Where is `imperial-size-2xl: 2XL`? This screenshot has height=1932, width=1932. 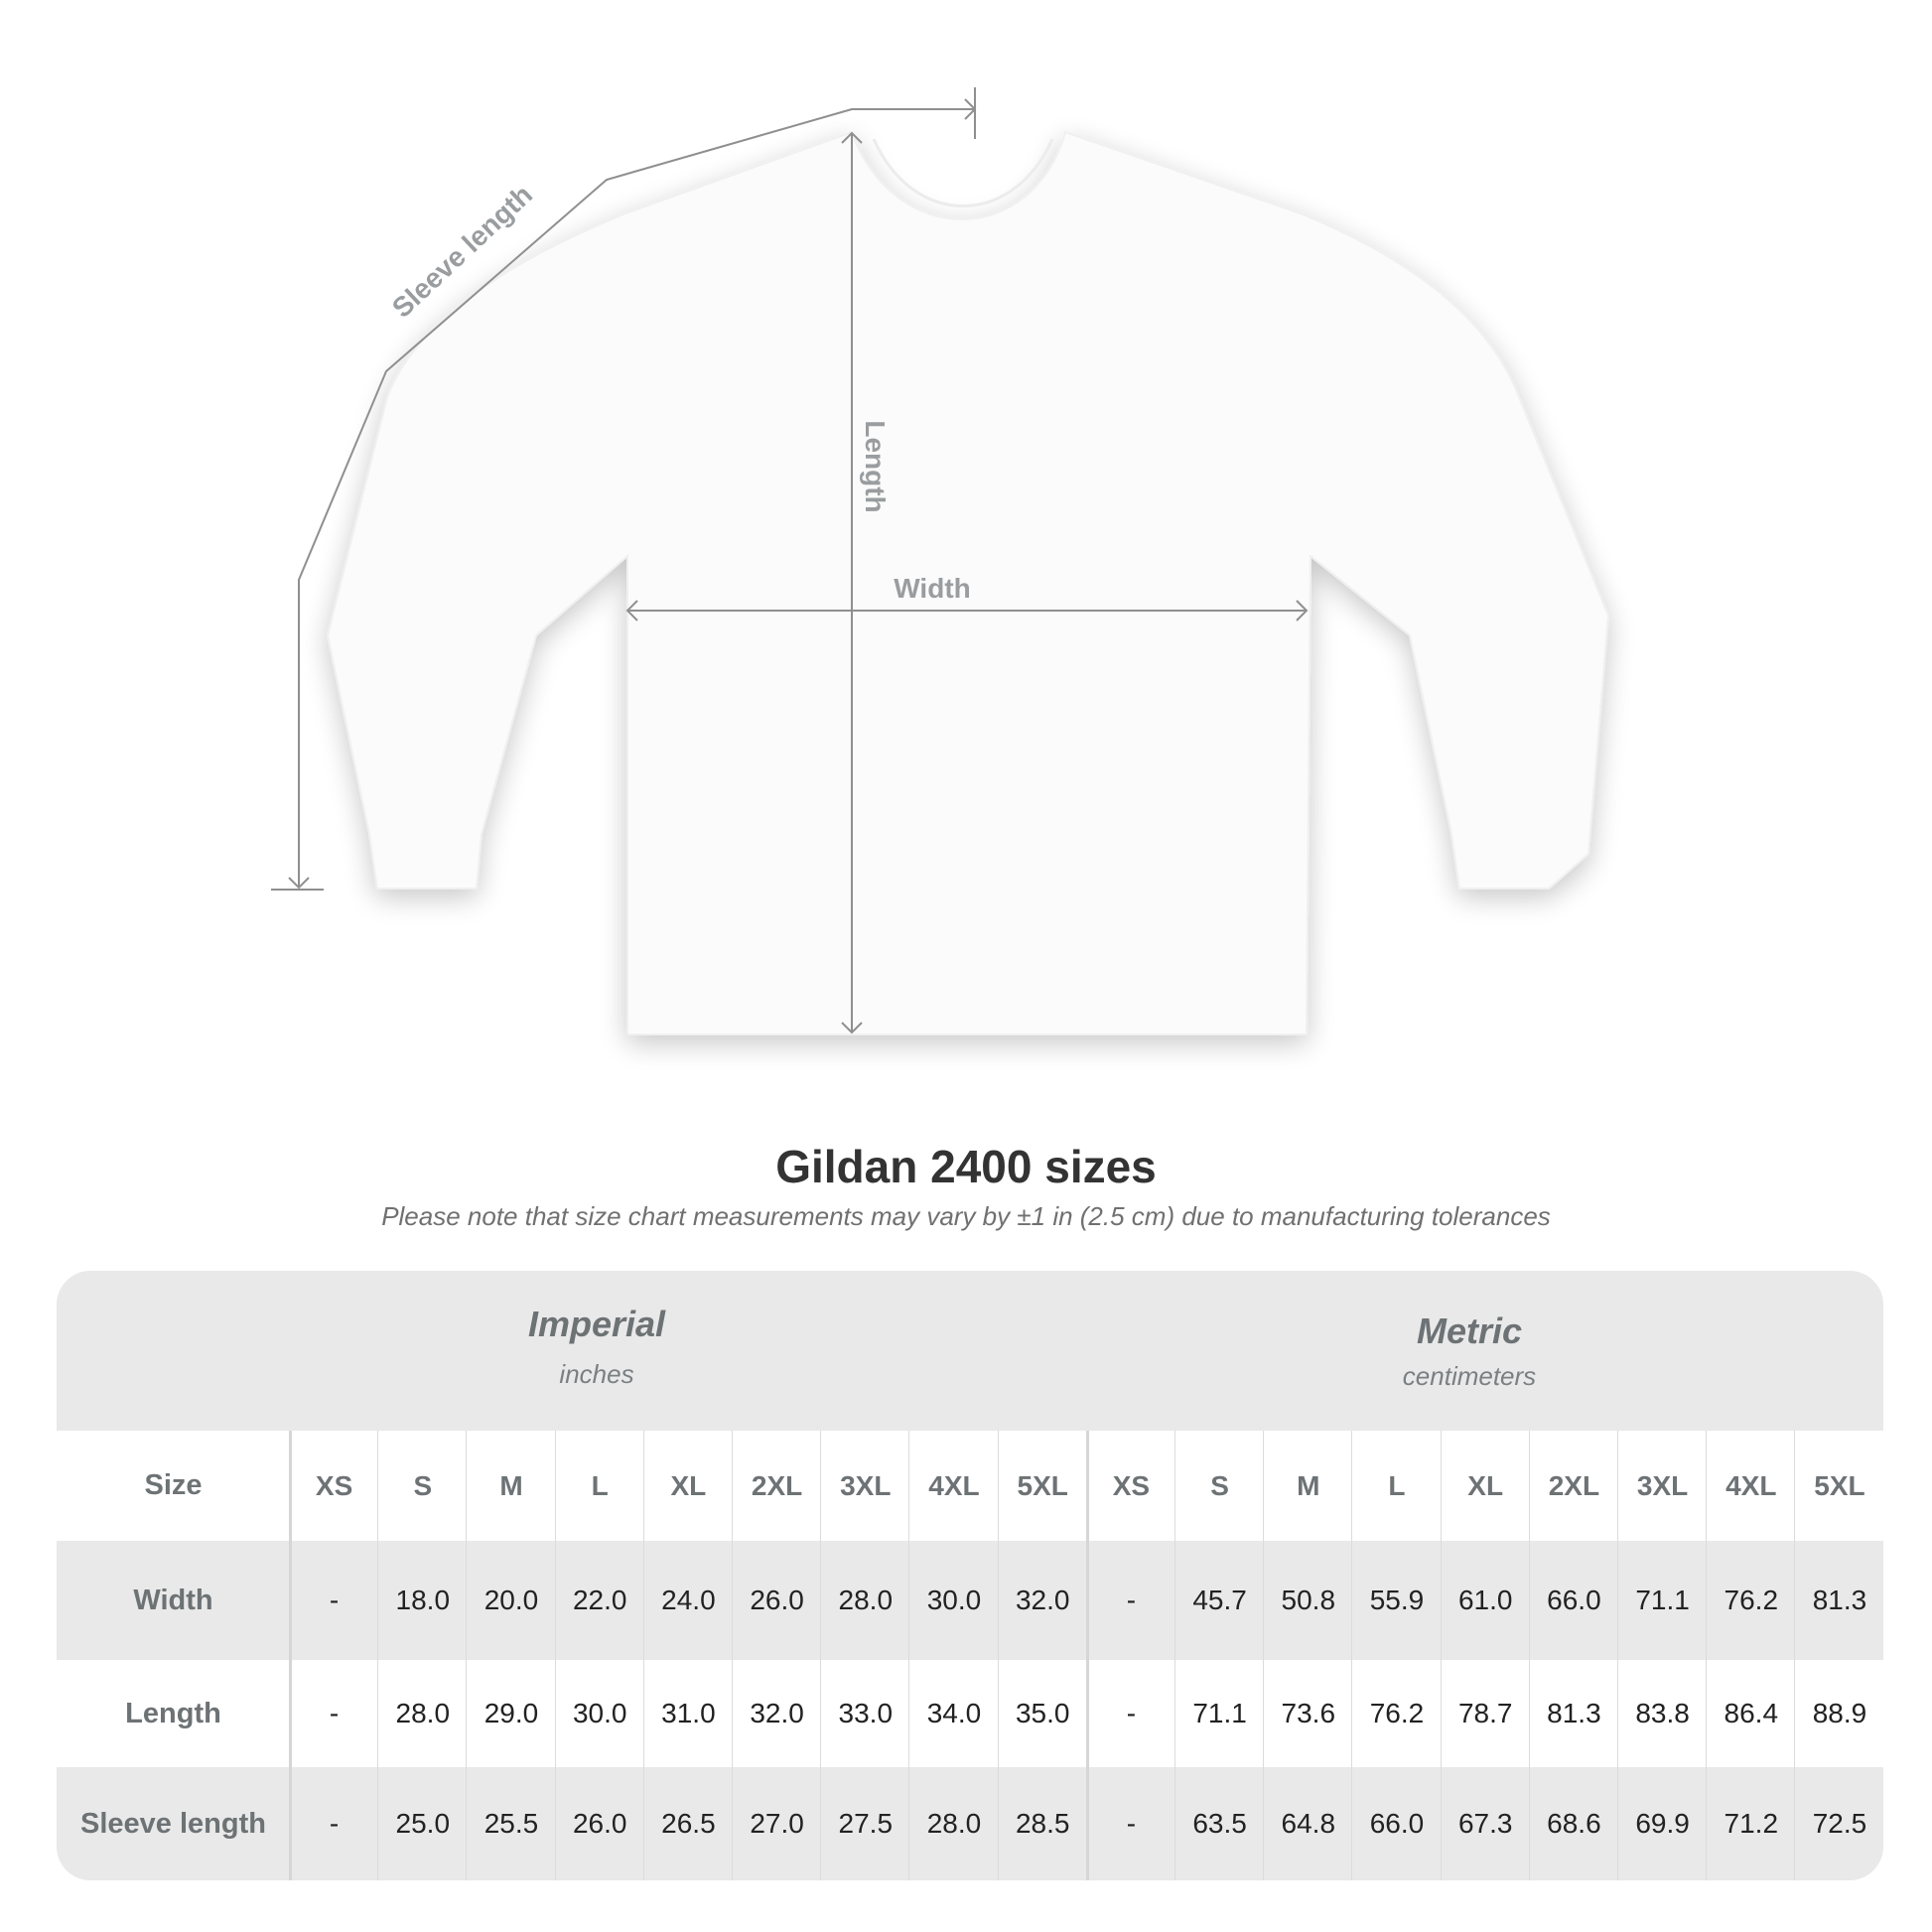
imperial-size-2xl: 2XL is located at coordinates (777, 1485).